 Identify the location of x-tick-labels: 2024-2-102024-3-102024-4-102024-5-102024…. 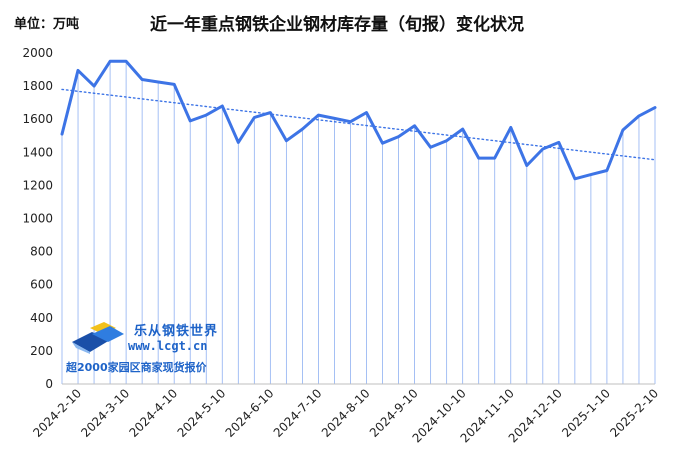
(345, 415).